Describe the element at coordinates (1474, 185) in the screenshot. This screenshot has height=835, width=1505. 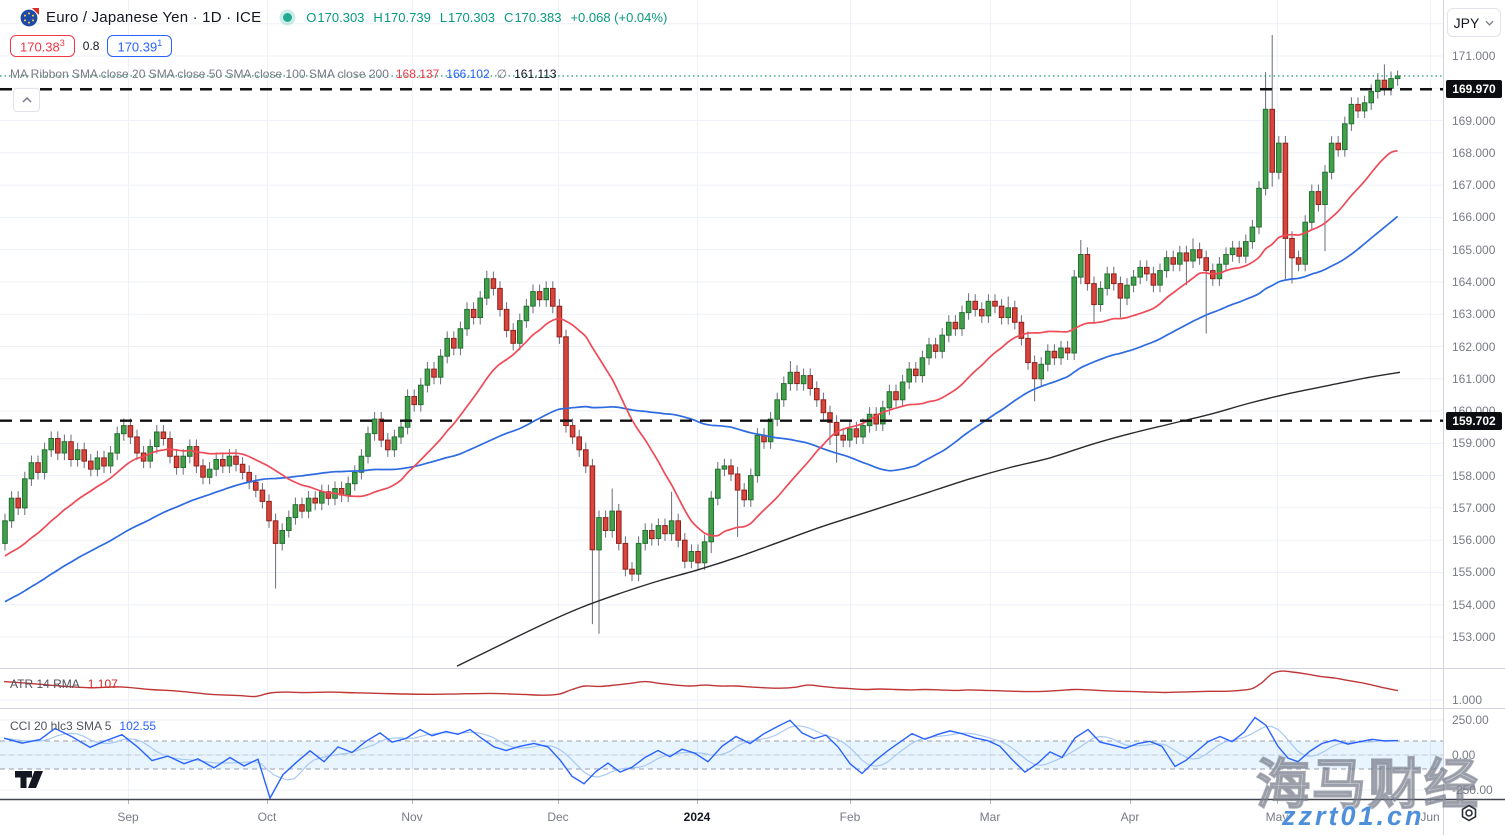
I see `price-tick-label: 167.000` at that location.